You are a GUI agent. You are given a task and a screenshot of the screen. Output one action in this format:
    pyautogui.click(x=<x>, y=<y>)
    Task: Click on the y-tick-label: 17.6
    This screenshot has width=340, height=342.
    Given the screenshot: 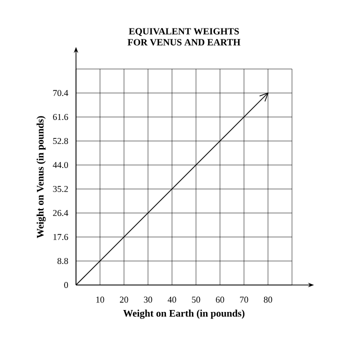 What is the action you would take?
    pyautogui.click(x=60, y=237)
    